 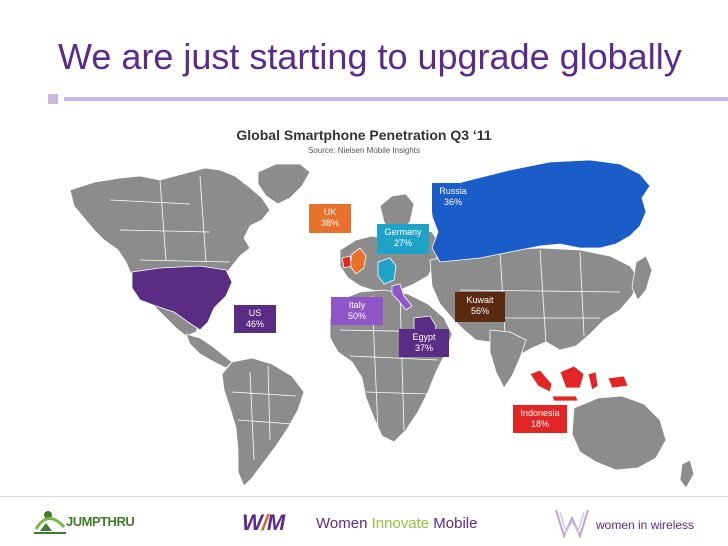 What do you see at coordinates (387, 271) in the screenshot?
I see `country-germany` at bounding box center [387, 271].